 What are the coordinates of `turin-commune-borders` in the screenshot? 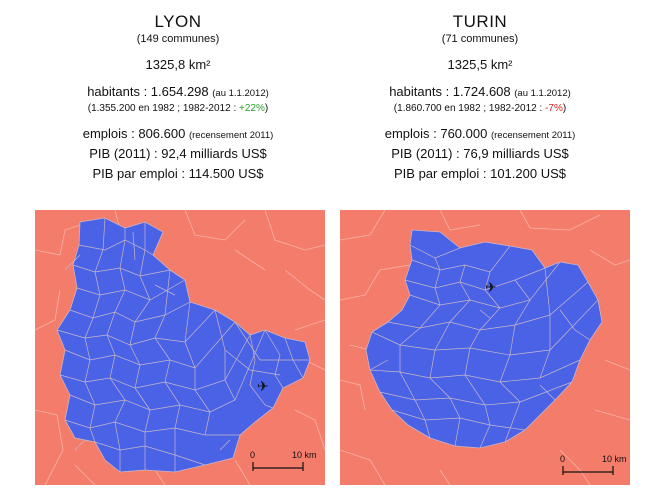 It's located at (484, 346).